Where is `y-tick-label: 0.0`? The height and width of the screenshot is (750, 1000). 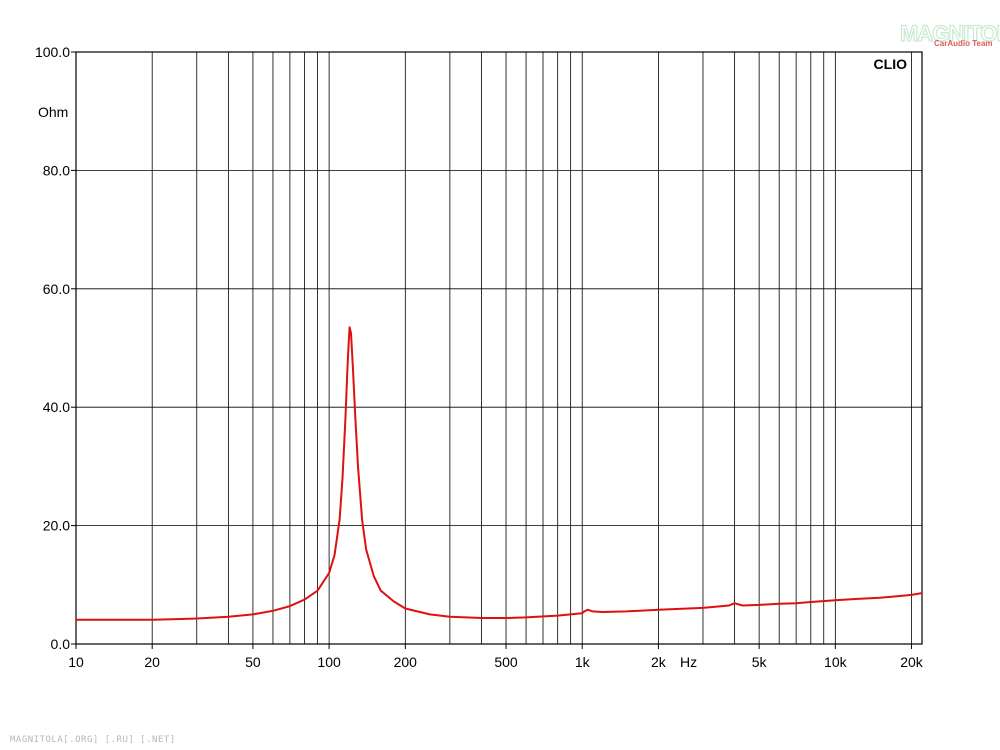 y-tick-label: 0.0 is located at coordinates (61, 644).